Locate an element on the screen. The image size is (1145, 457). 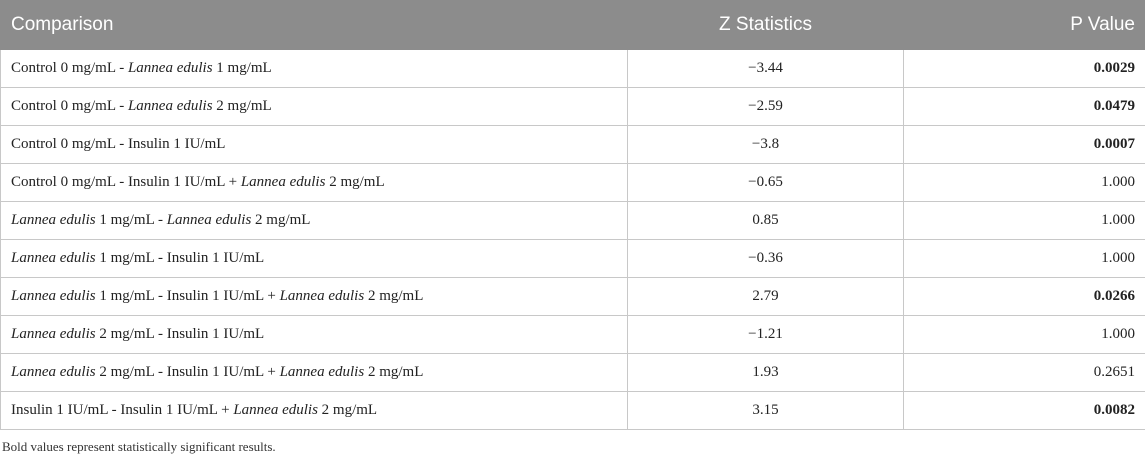
header-row: Comparison Z Statistics P Value is located at coordinates (572, 25).